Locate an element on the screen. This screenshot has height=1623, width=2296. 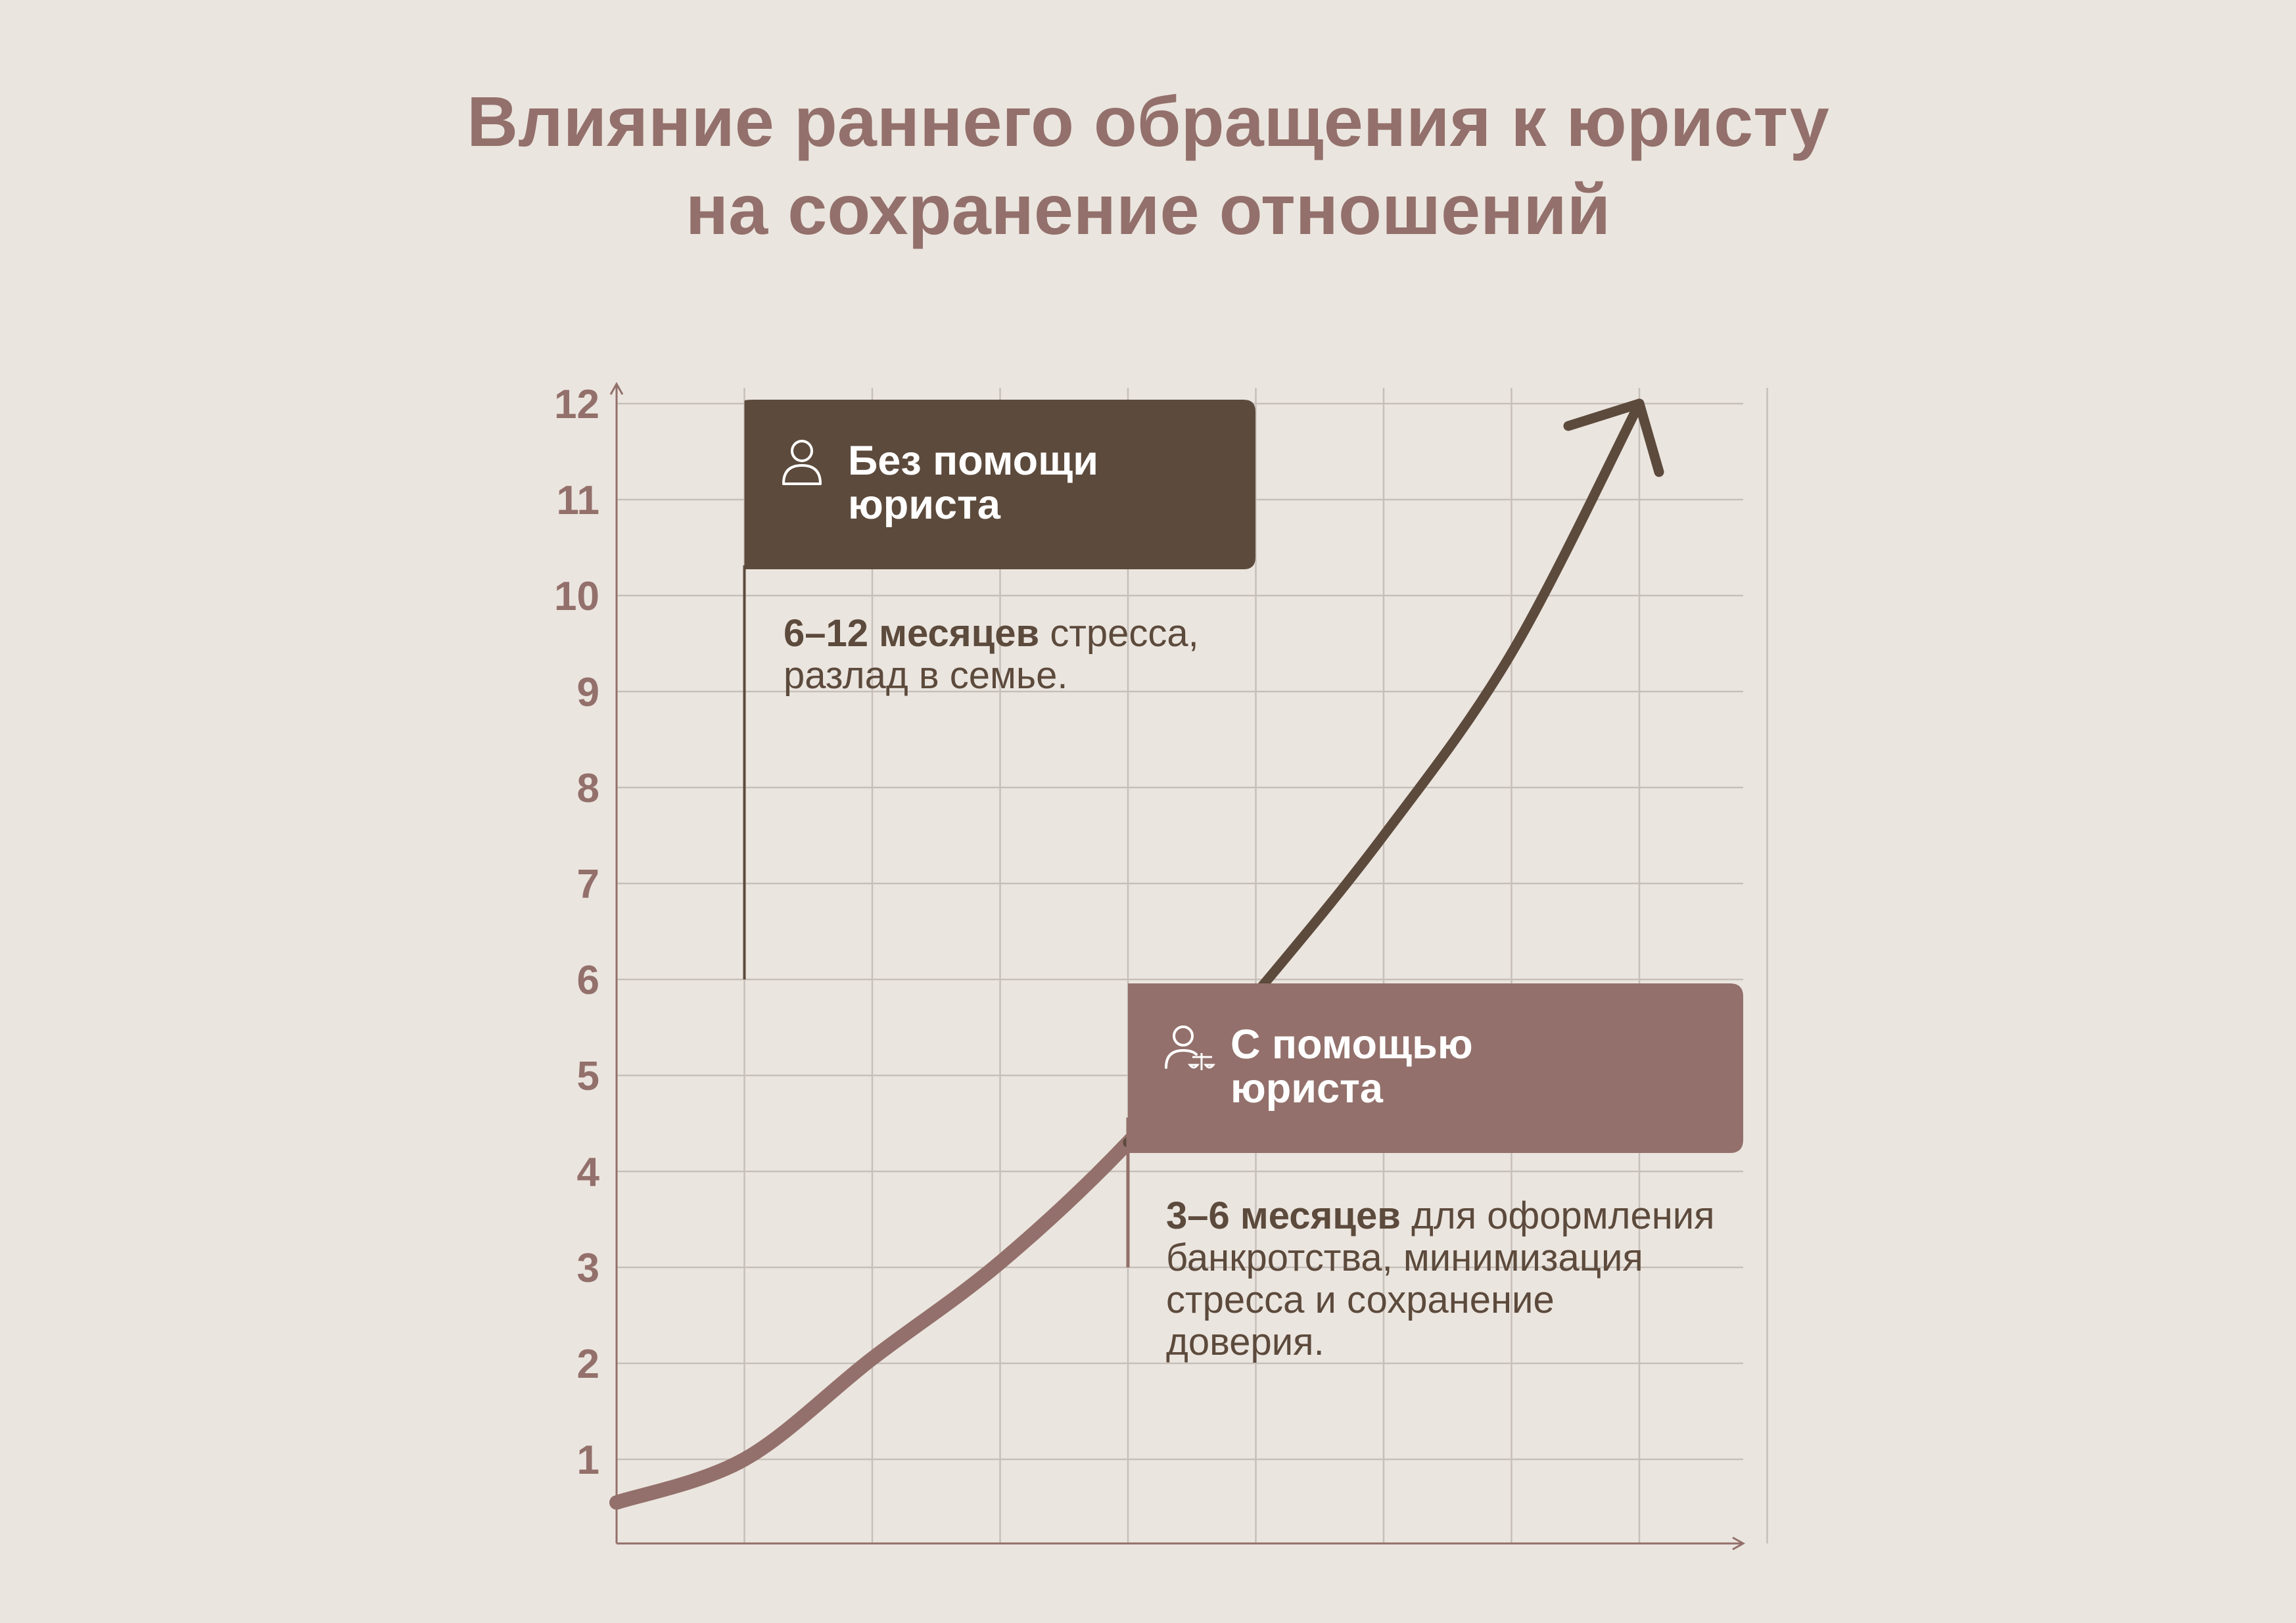
callout-with-lawyer-line-1: С помощью is located at coordinates (1351, 1045).